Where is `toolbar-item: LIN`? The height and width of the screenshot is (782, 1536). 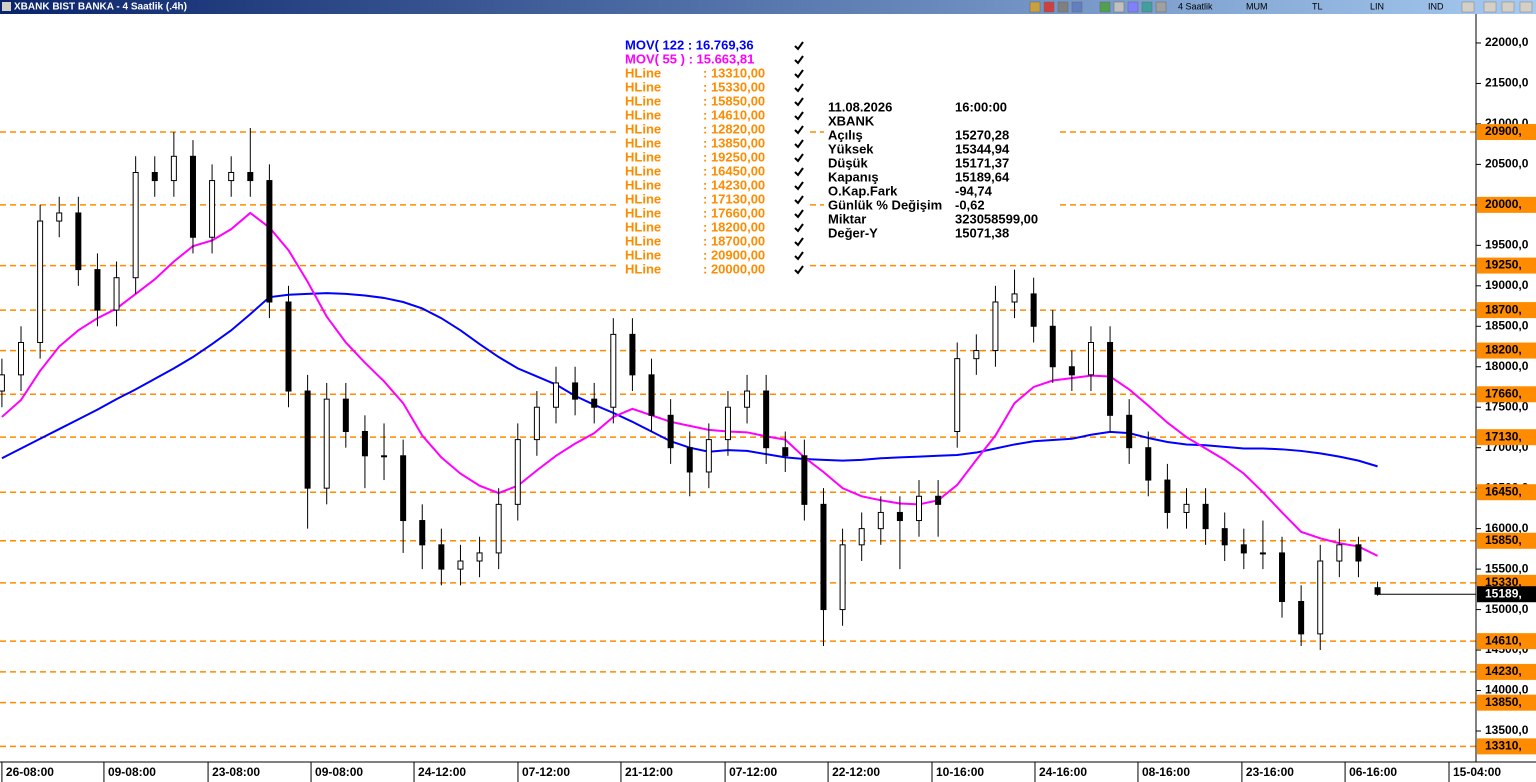 toolbar-item: LIN is located at coordinates (1377, 6).